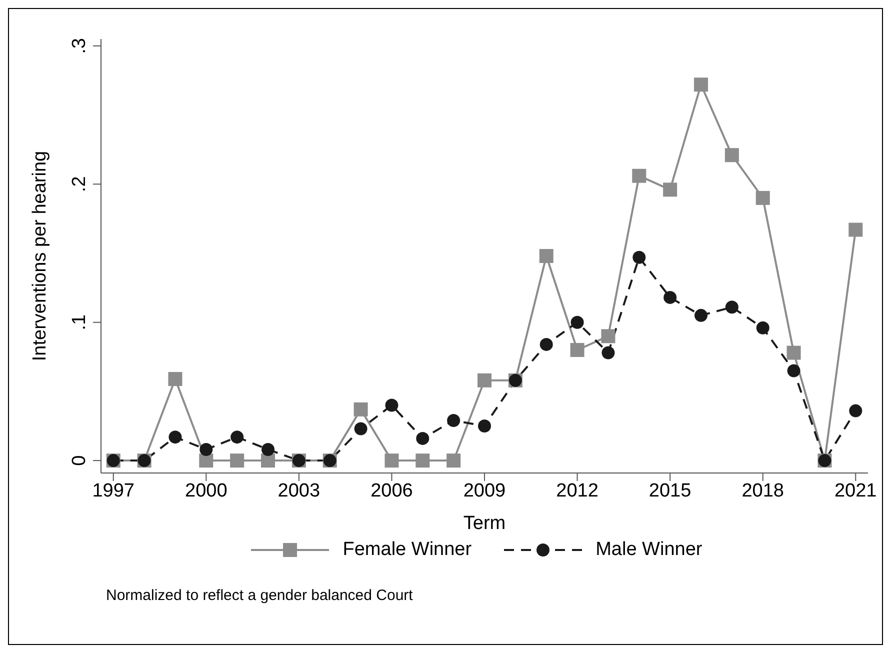 Image resolution: width=891 pixels, height=653 pixels. Describe the element at coordinates (577, 491) in the screenshot. I see `x-tick-label: 2012` at that location.